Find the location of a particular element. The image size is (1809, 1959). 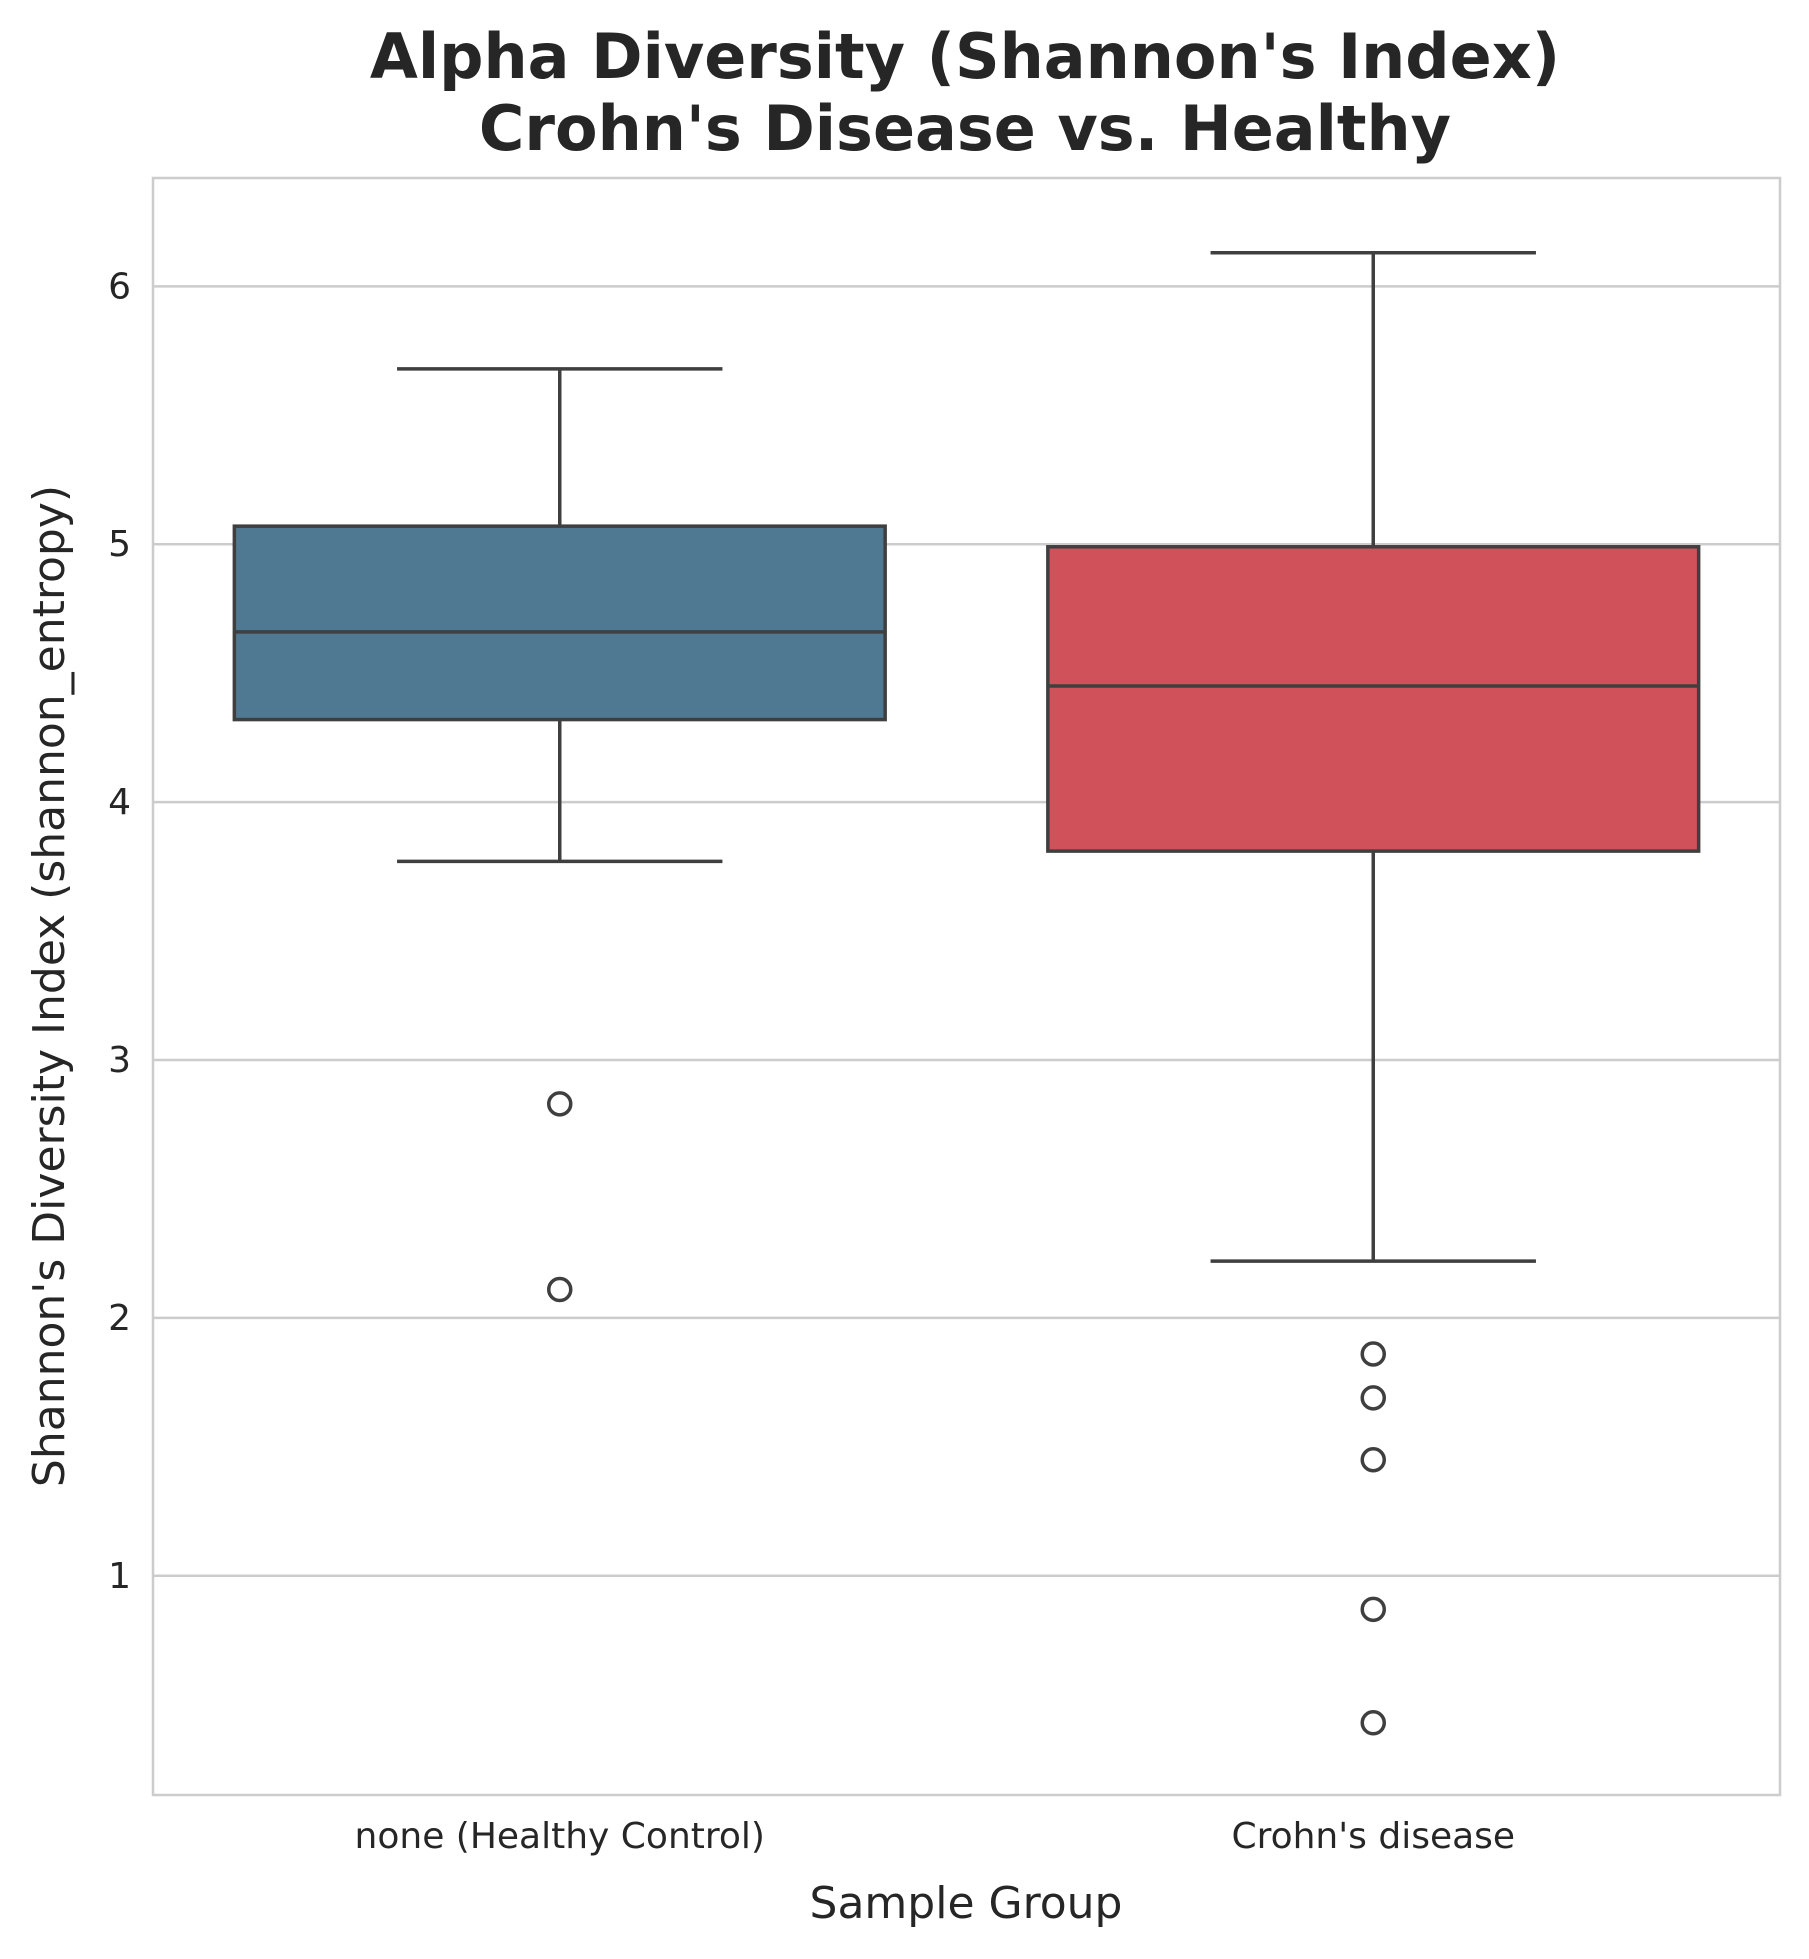

x-tick-label-1: none (Healthy Control) is located at coordinates (560, 1836).